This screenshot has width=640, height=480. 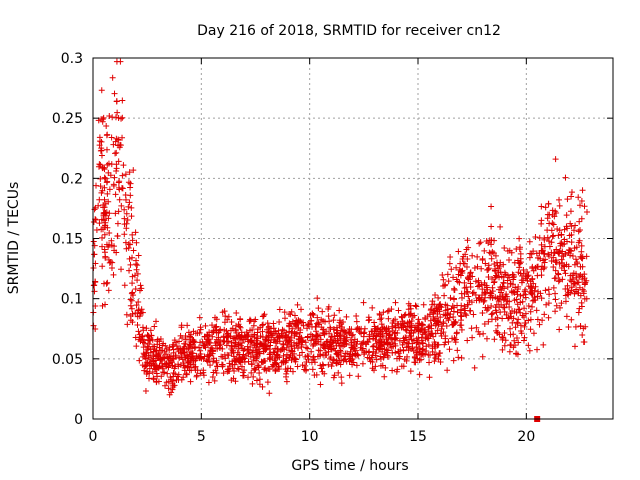 What do you see at coordinates (67, 360) in the screenshot?
I see `y-tick-label: 0.05` at bounding box center [67, 360].